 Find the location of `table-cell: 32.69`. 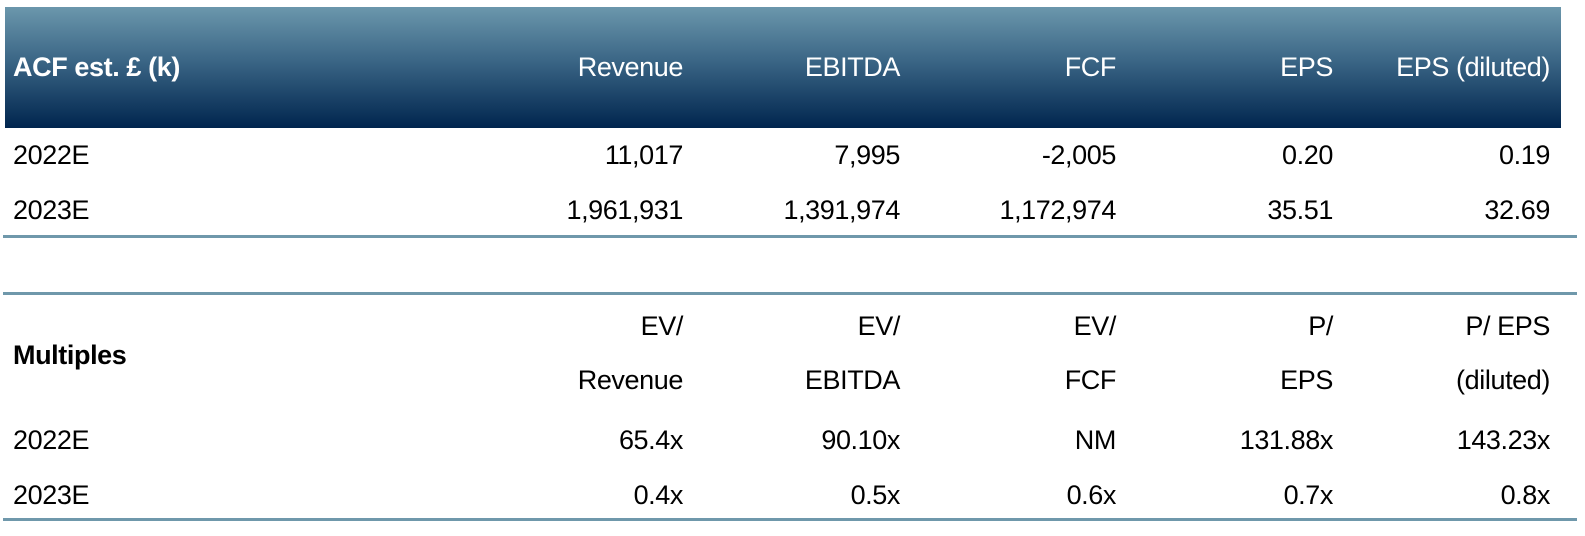

table-cell: 32.69 is located at coordinates (1517, 210).